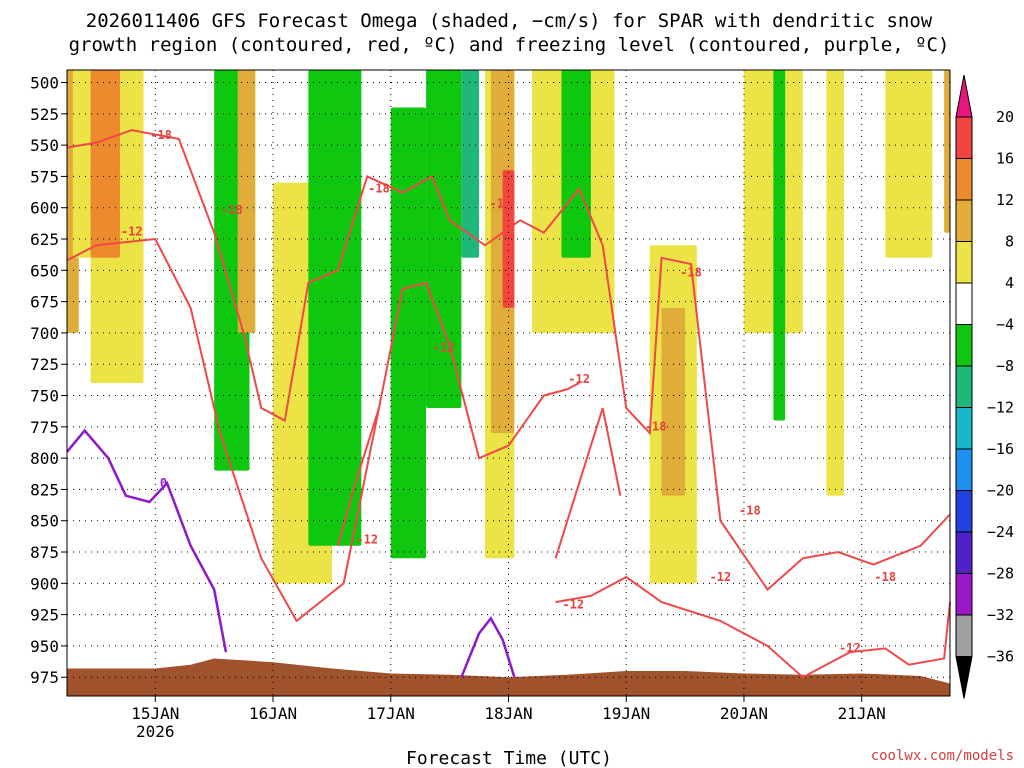 The image size is (1024, 768). I want to click on y-tick-label-750: 750, so click(44, 396).